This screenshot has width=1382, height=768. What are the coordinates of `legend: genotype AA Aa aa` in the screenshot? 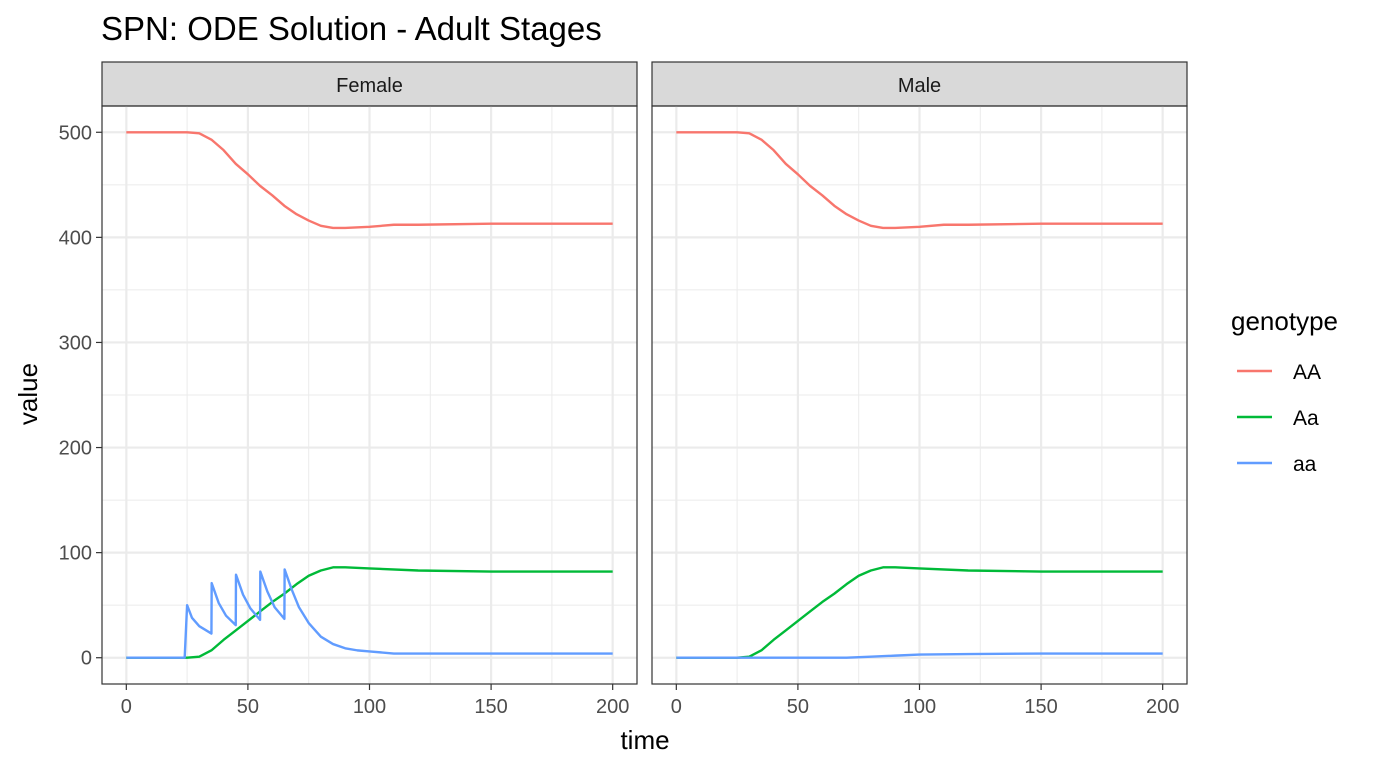 It's located at (1284, 391).